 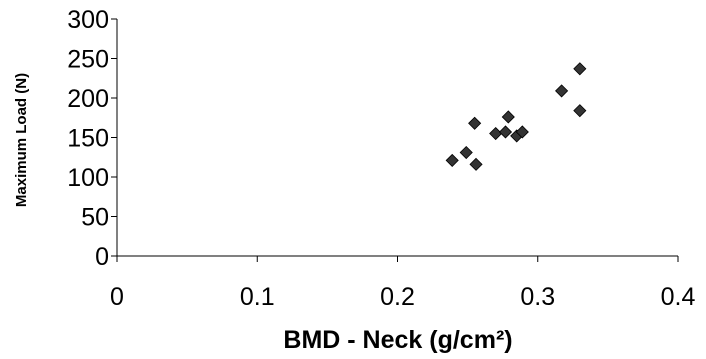 I want to click on y-tick-label: 200, so click(x=88, y=99).